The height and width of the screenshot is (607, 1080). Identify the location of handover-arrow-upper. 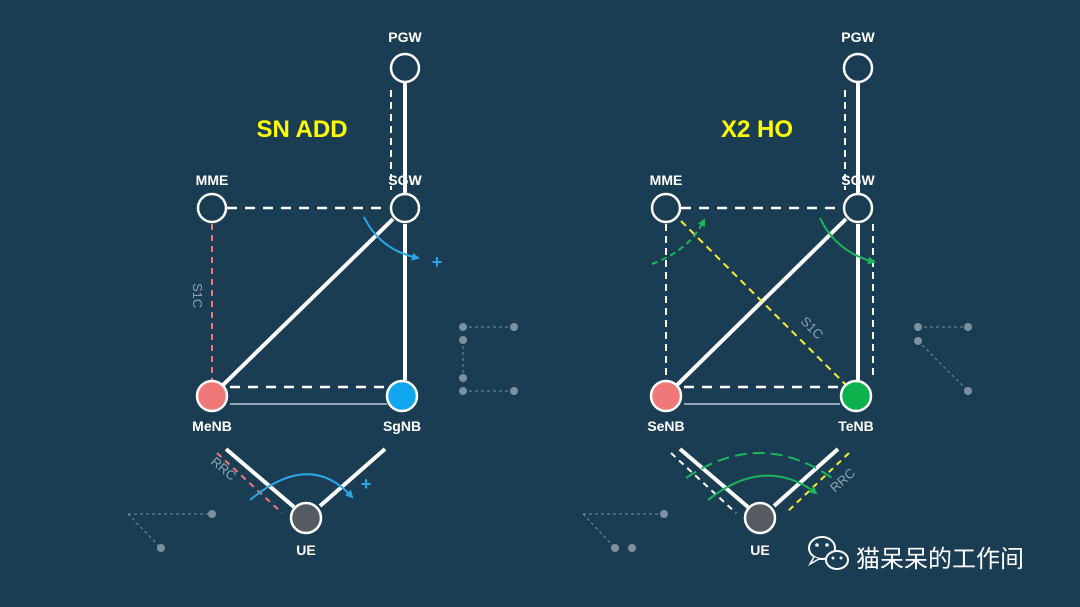
(759, 465).